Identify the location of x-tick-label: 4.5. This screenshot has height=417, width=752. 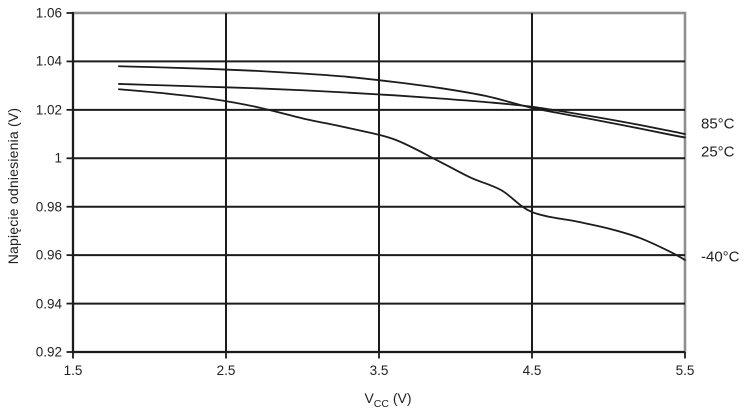
(532, 370).